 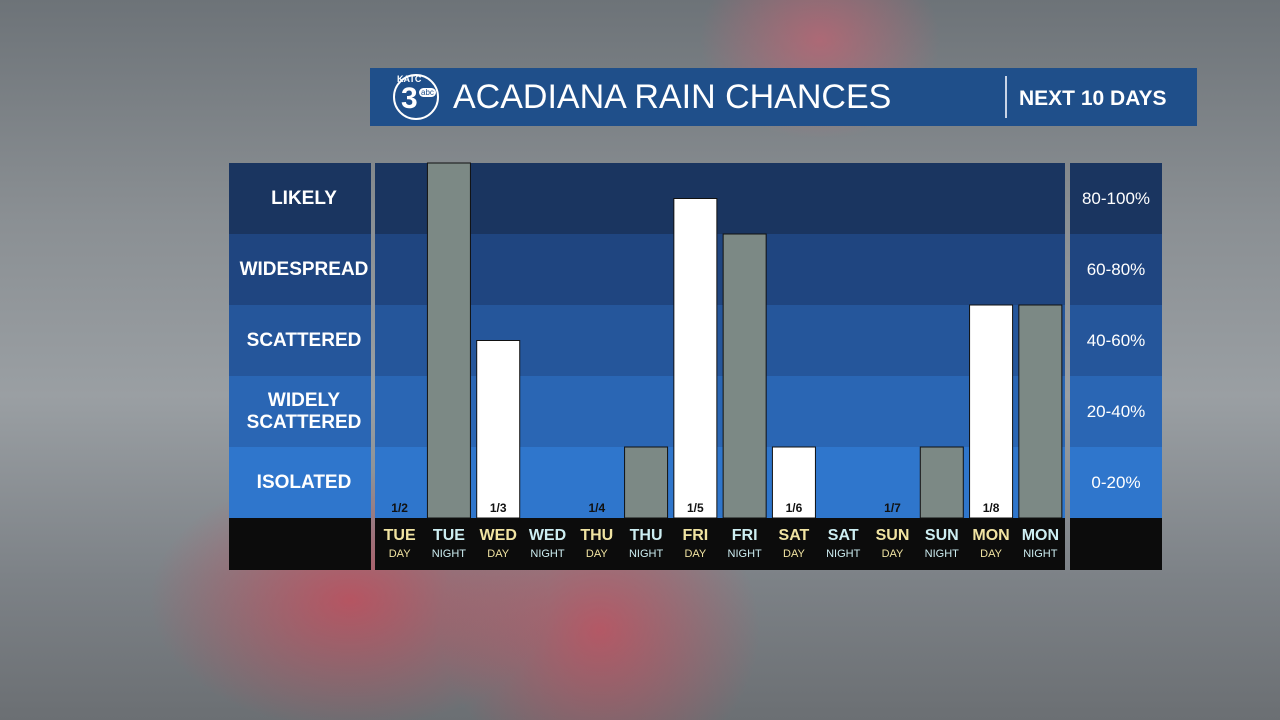 I want to click on date-label: 1/8, so click(x=991, y=508).